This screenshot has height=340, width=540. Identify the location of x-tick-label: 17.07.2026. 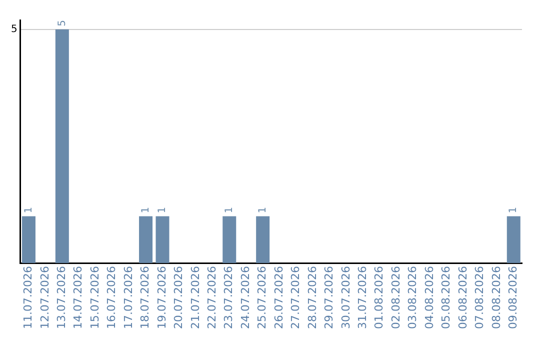
(128, 298).